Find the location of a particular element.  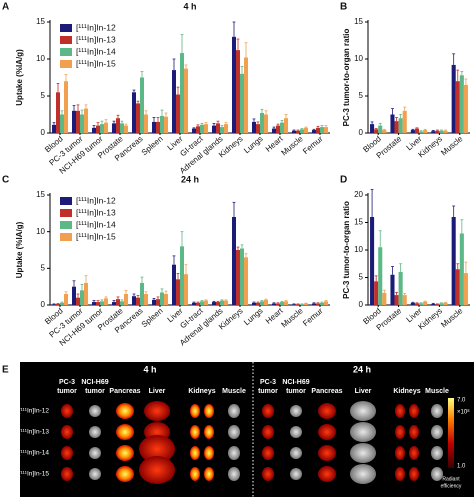

colorbar-min: 1.0 is located at coordinates (461, 467).